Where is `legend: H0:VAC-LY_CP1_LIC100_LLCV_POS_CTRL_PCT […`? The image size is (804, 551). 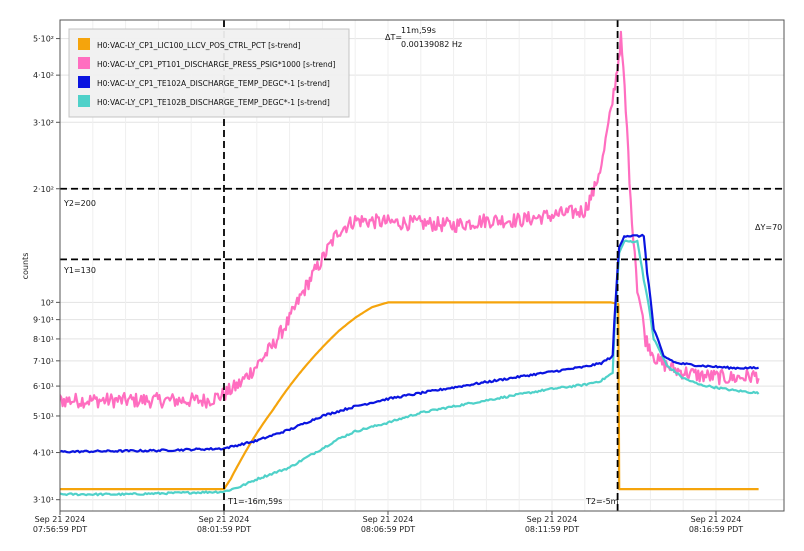 legend: H0:VAC-LY_CP1_LIC100_LLCV_POS_CTRL_PCT [… is located at coordinates (209, 73).